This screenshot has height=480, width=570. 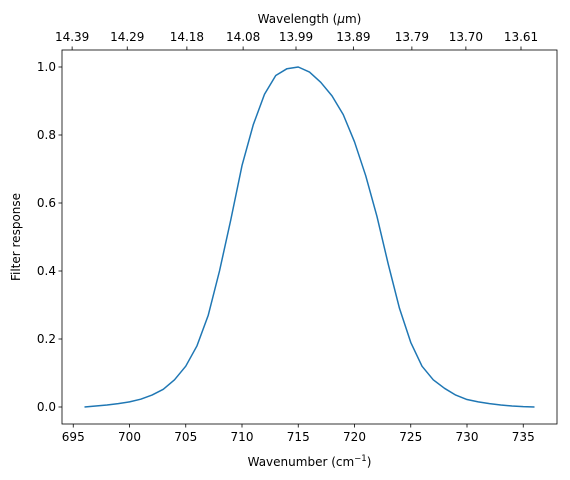 What do you see at coordinates (354, 437) in the screenshot?
I see `x-tick-label: 720` at bounding box center [354, 437].